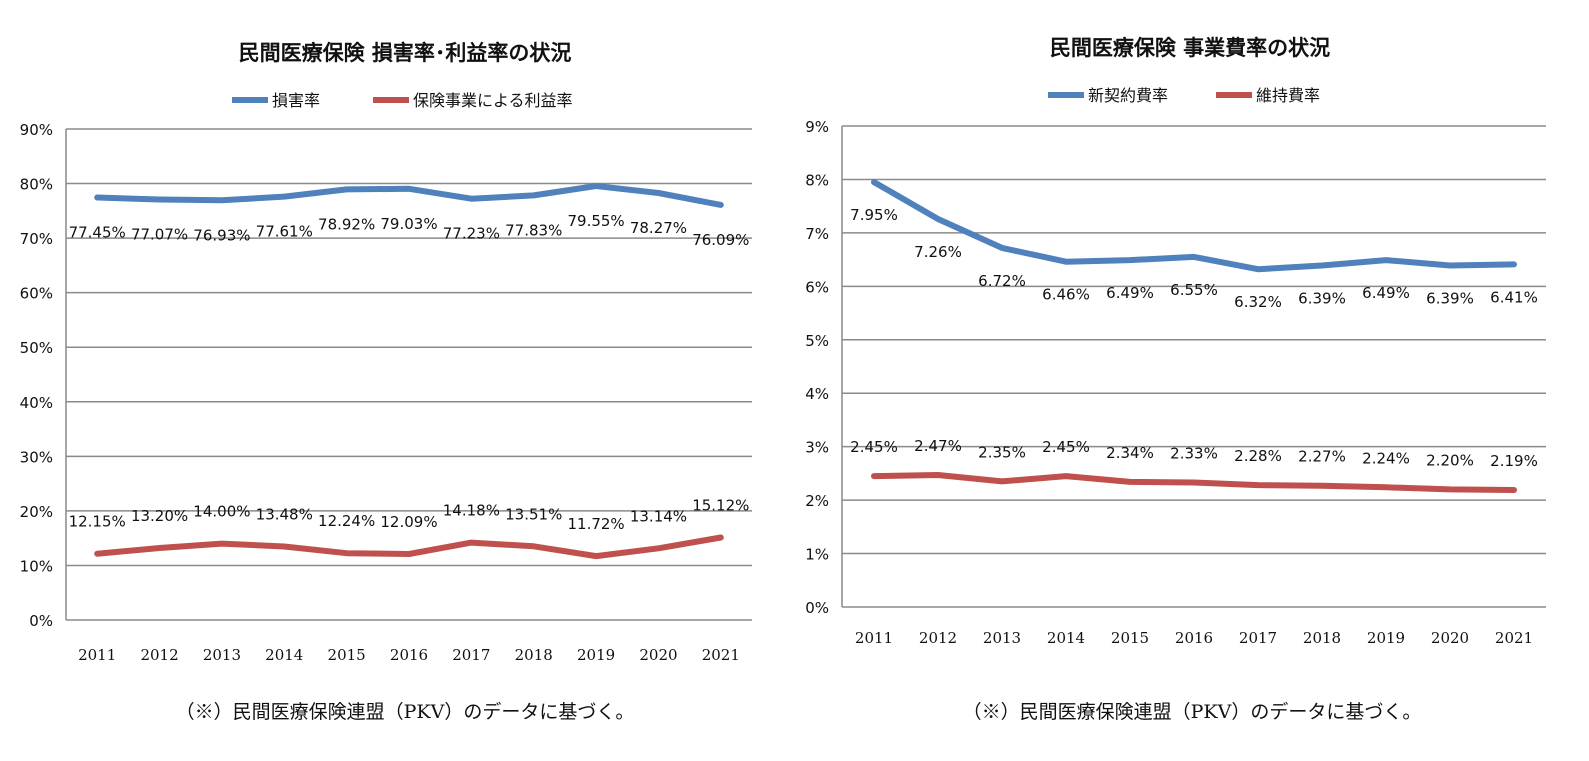 This screenshot has height=761, width=1589. I want to click on x-tick-label: 2017, so click(471, 655).